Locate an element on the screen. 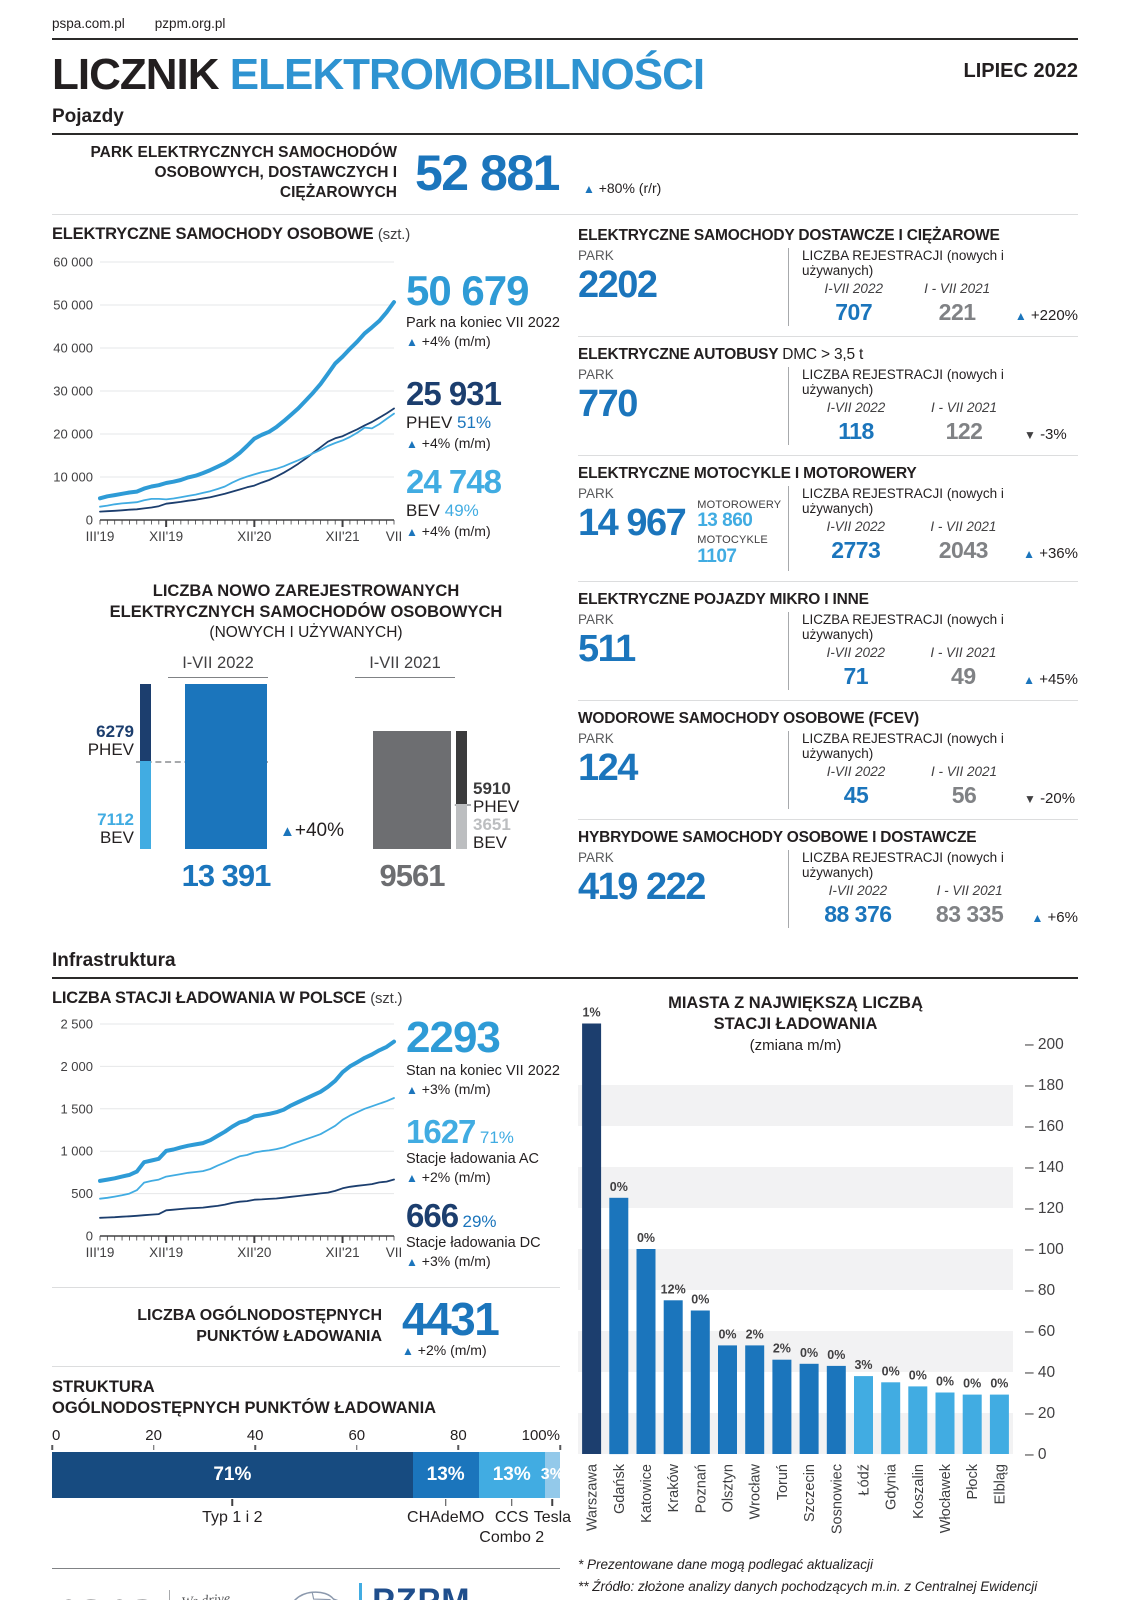 The height and width of the screenshot is (1600, 1130). dc-stations-share: 29% is located at coordinates (479, 1221).